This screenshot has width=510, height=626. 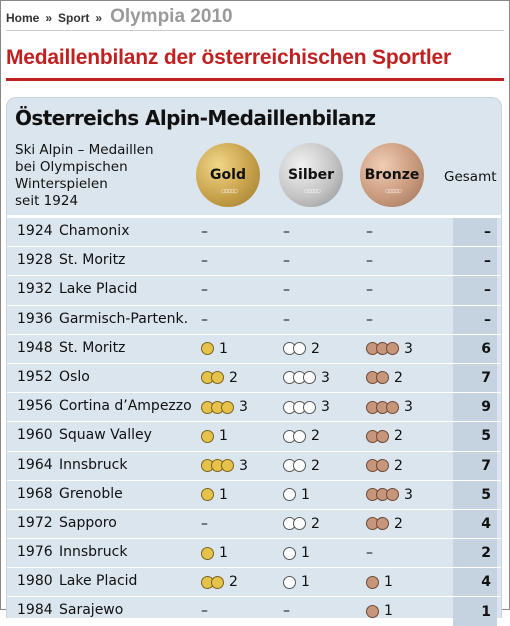 I want to click on year-cell: 1976, so click(x=35, y=552).